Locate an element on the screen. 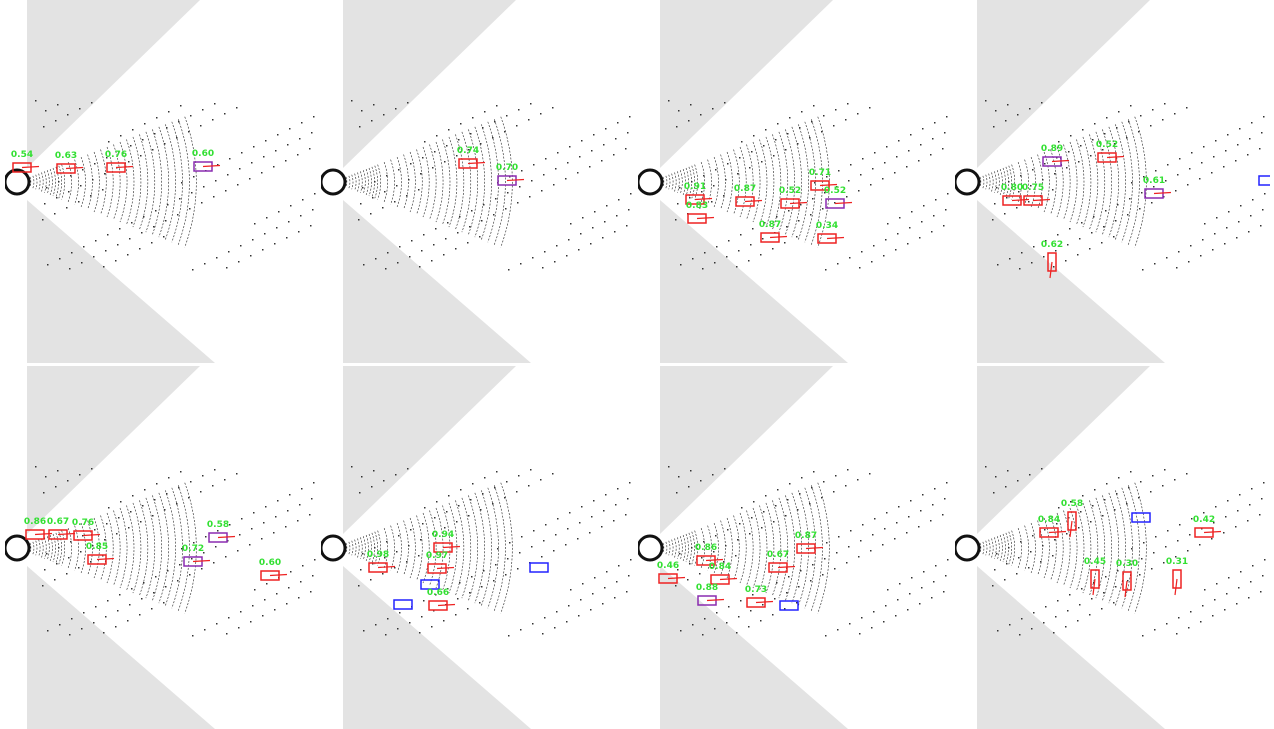 Image resolution: width=1274 pixels, height=729 pixels. ego-vehicle is located at coordinates (968, 182).